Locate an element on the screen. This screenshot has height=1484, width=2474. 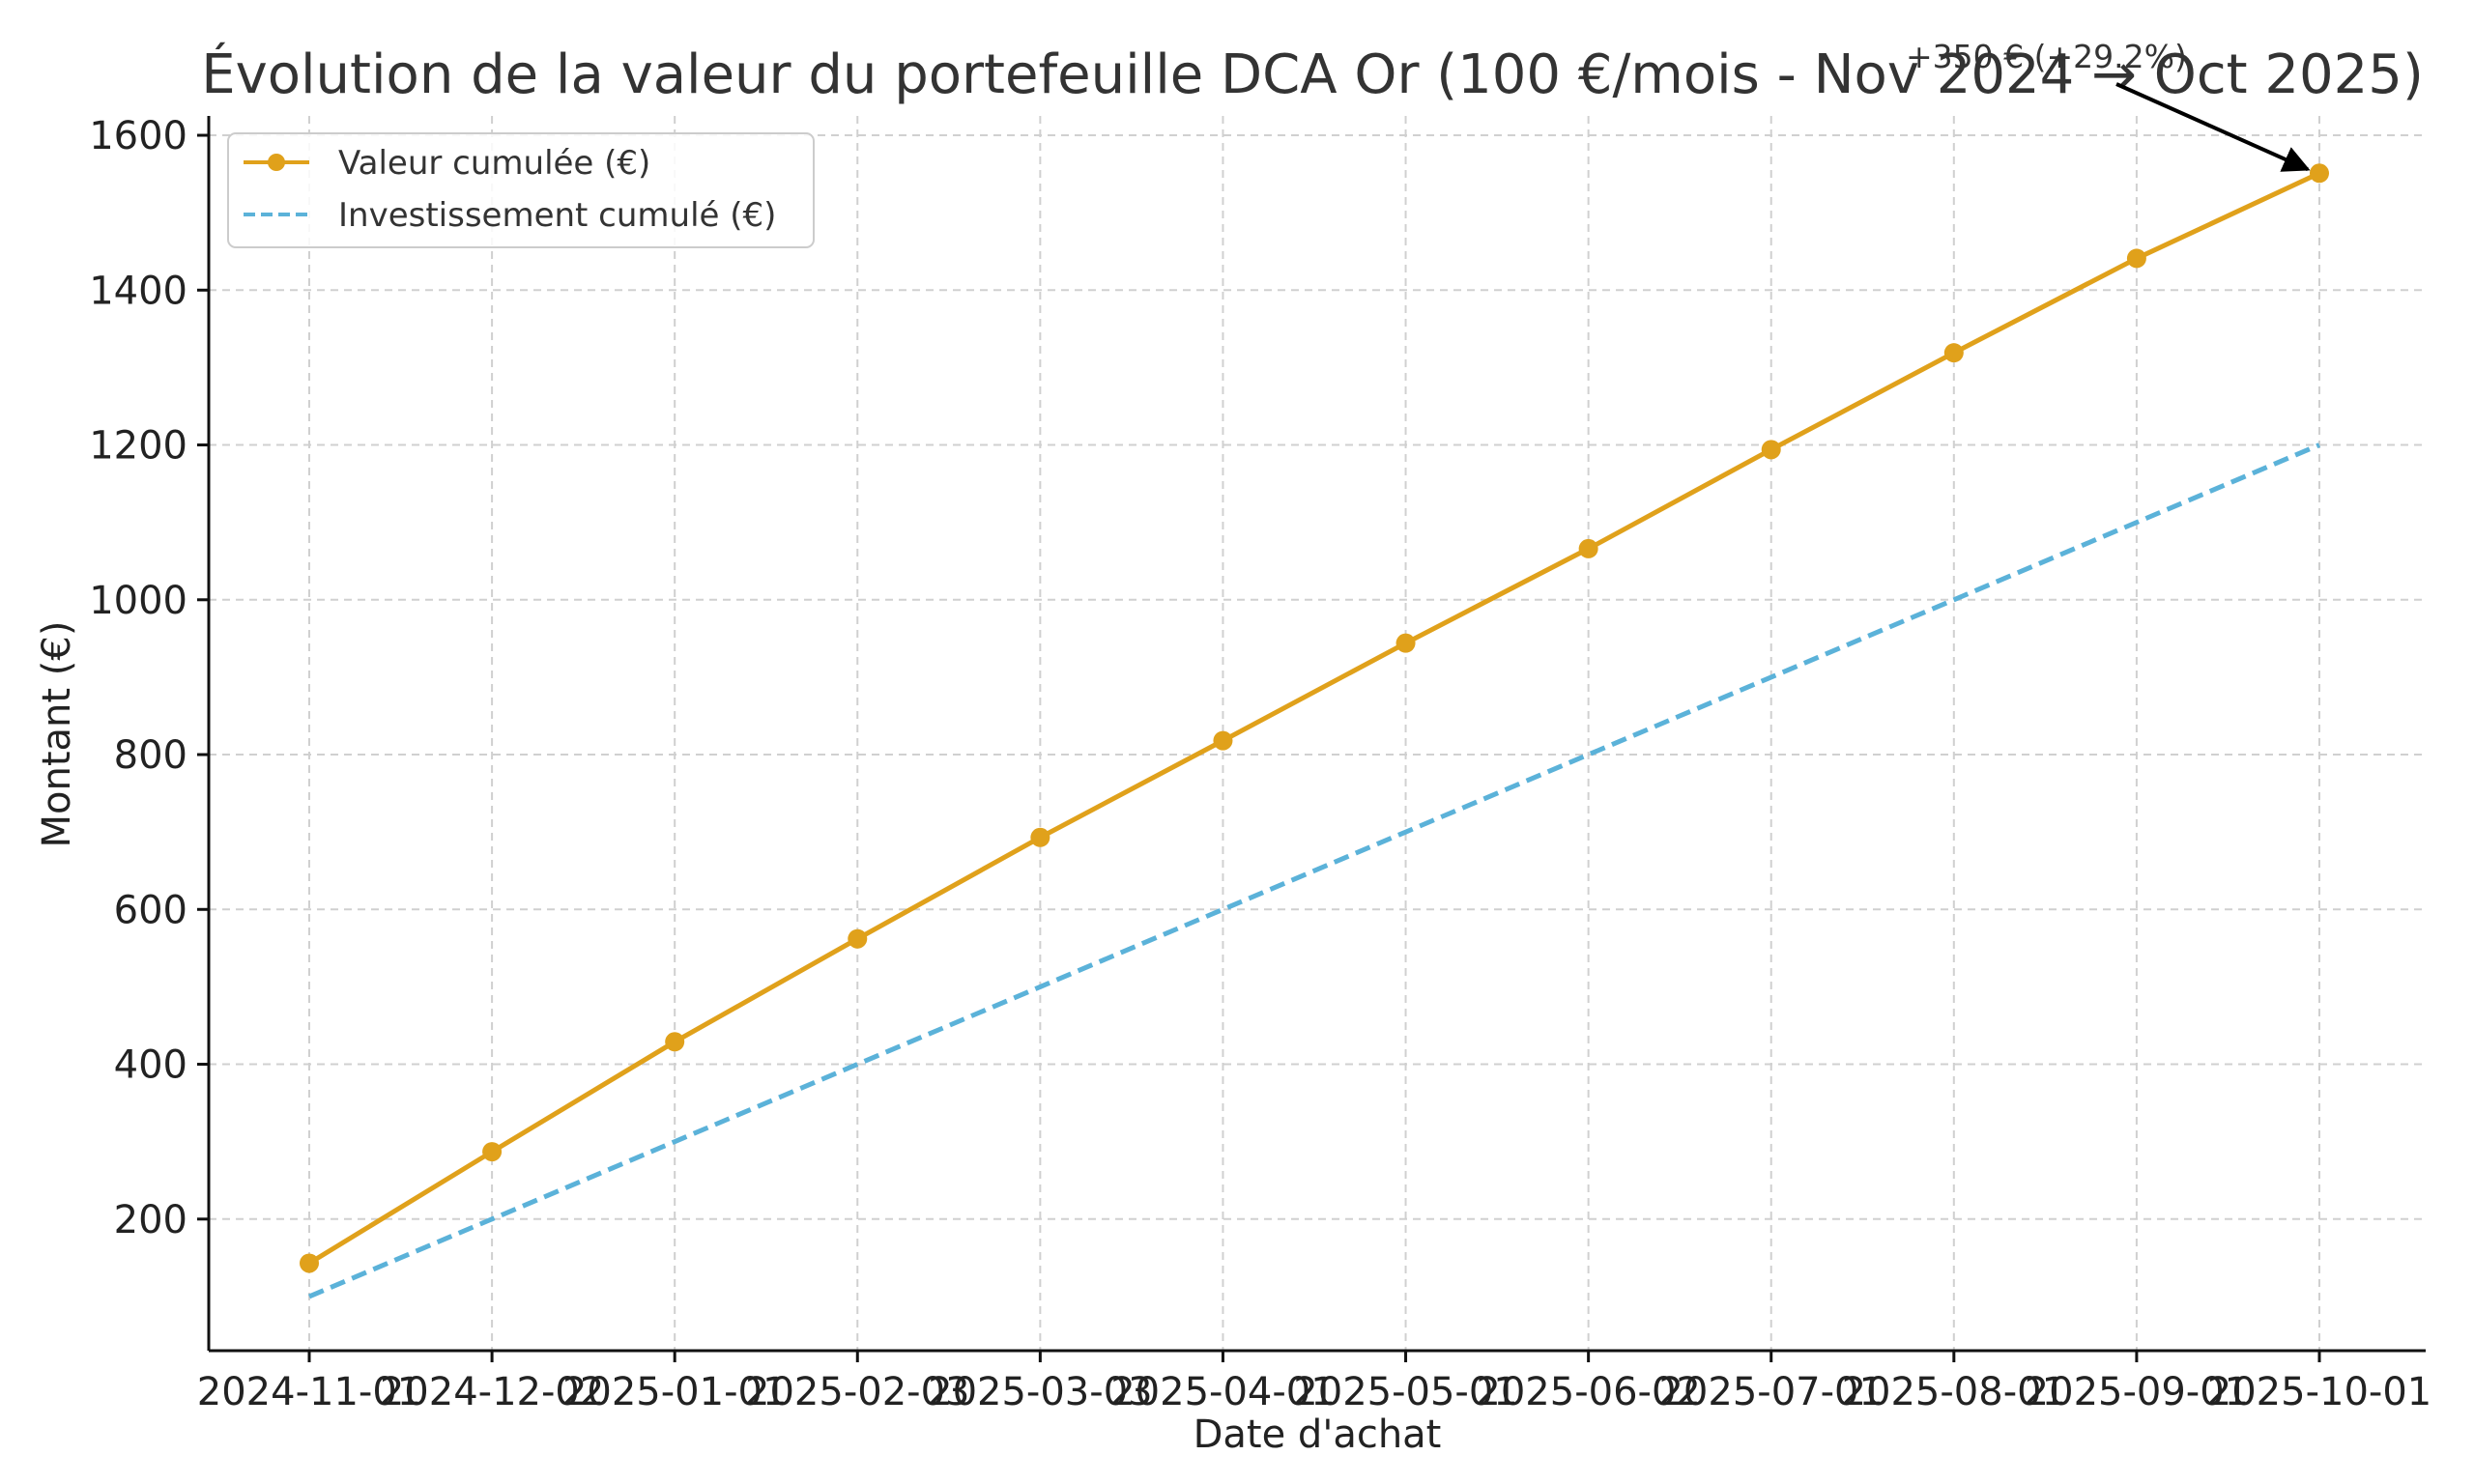
legend-label-investissement: Investissement cumulé (€) is located at coordinates (557, 215).